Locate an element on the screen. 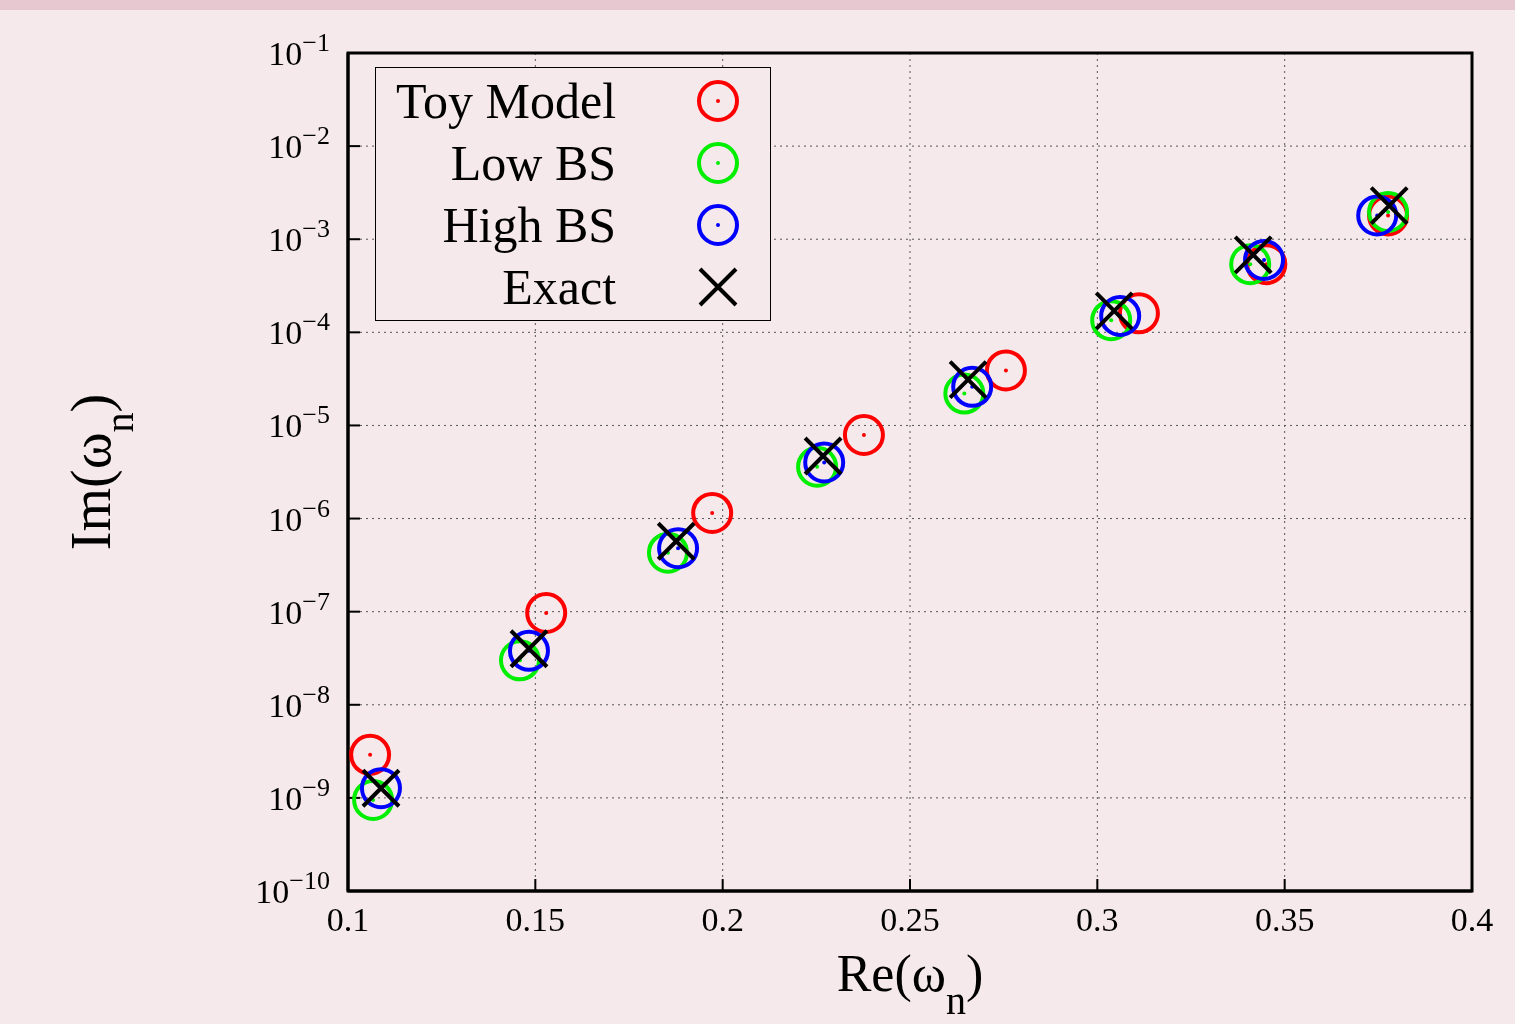 This screenshot has width=1515, height=1024. y-tick-label: 10$^{−7}$ is located at coordinates (299, 608).